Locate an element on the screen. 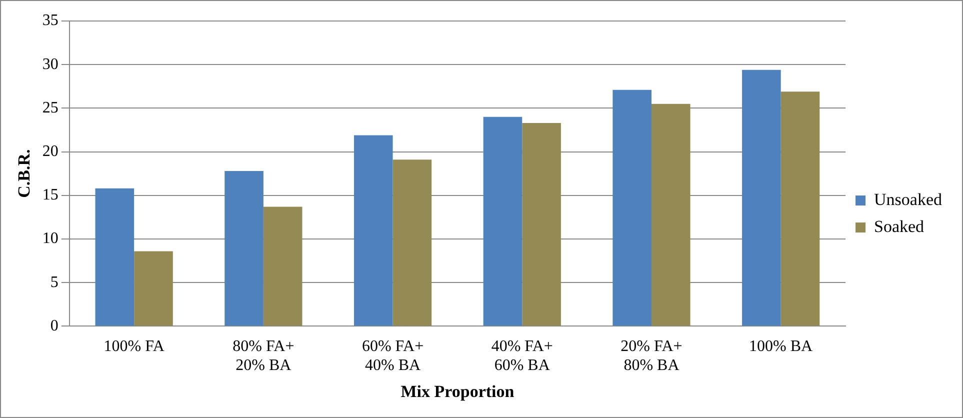 This screenshot has width=963, height=418. x-tick-label: 60% FA+ 40% BA is located at coordinates (393, 356).